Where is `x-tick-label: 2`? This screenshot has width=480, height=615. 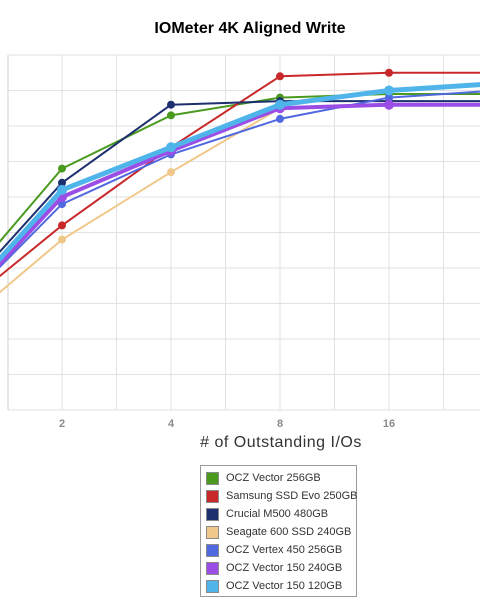 x-tick-label: 2 is located at coordinates (62, 424).